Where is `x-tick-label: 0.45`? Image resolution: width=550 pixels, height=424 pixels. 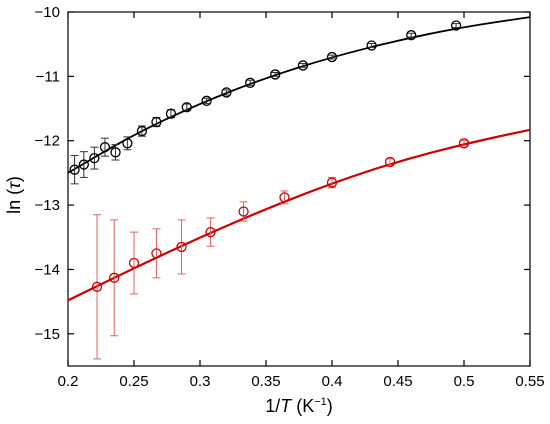 x-tick-label: 0.45 is located at coordinates (397, 381).